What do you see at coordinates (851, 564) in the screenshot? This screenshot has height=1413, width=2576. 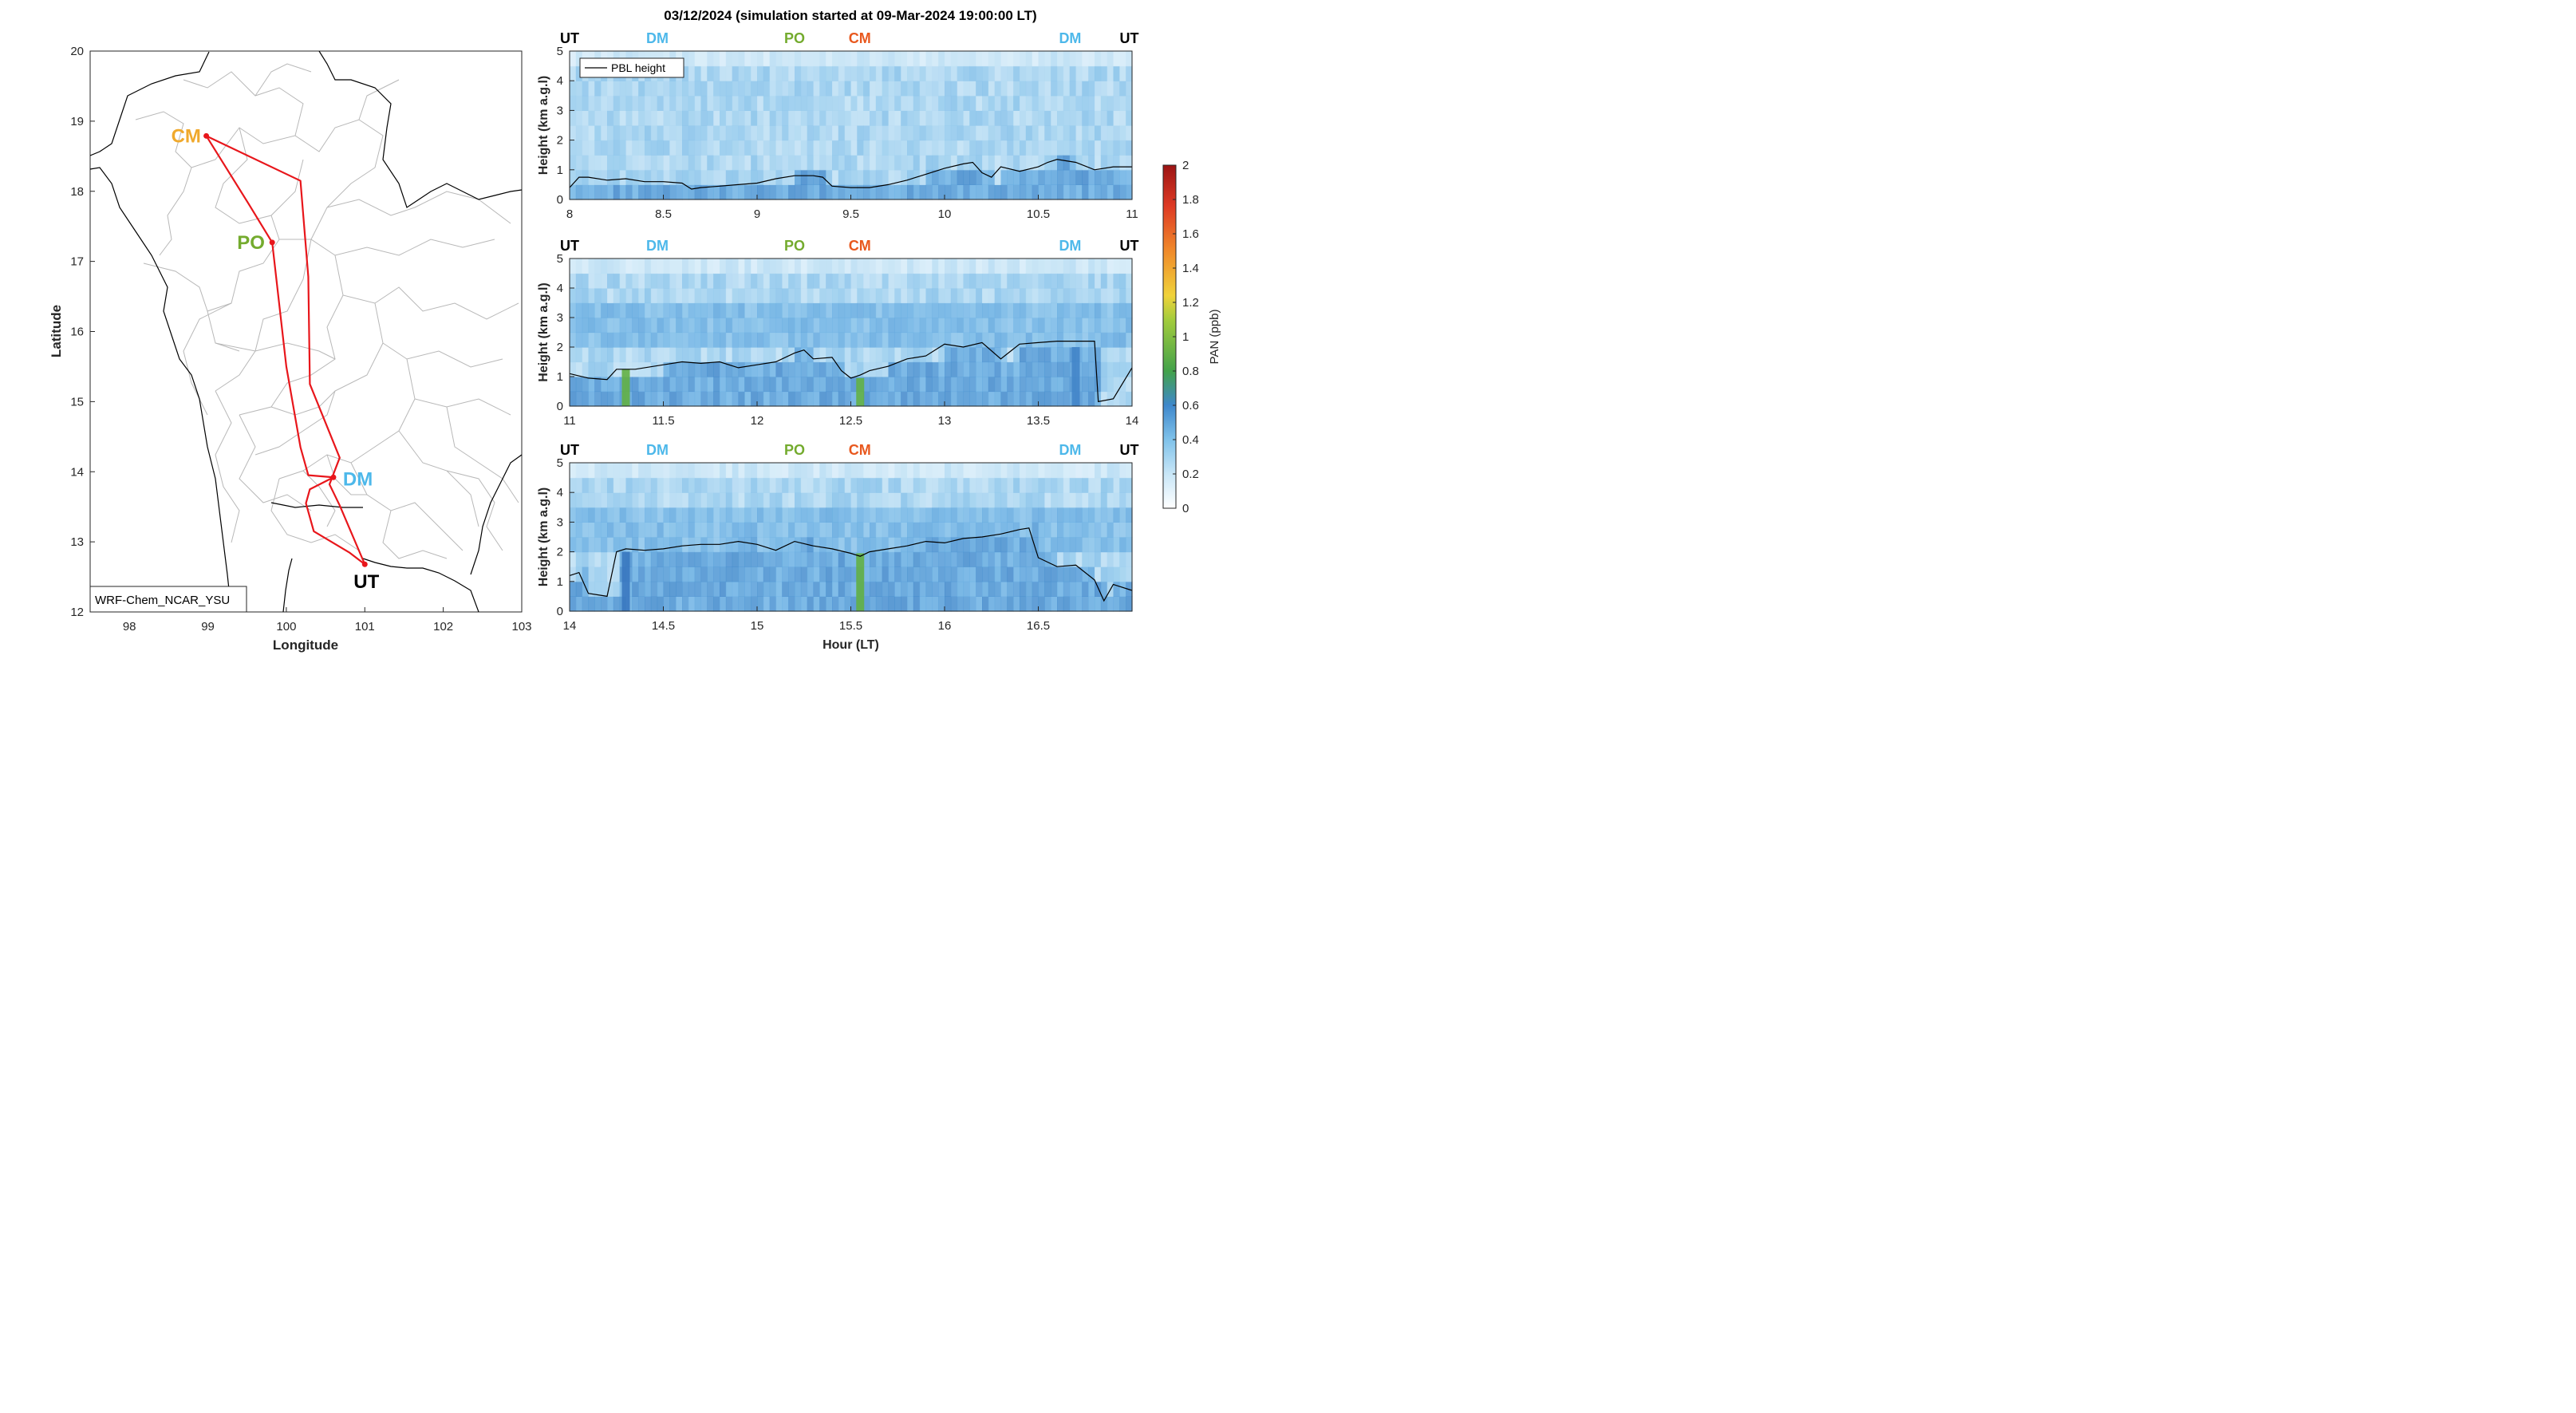 I see `pbl-height-line` at bounding box center [851, 564].